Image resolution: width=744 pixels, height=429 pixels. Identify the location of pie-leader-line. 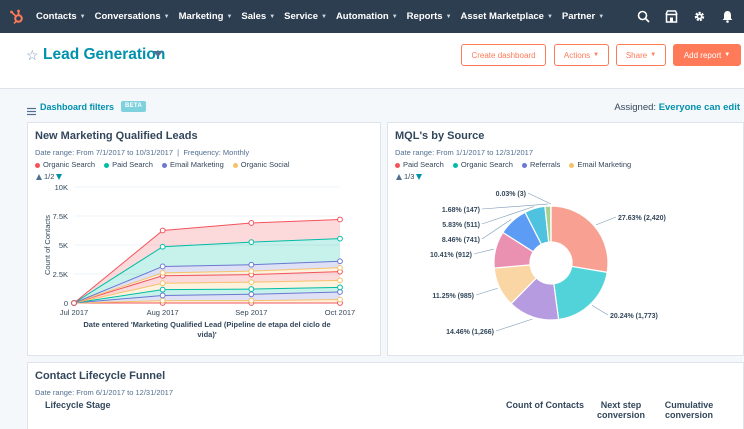
(483, 251).